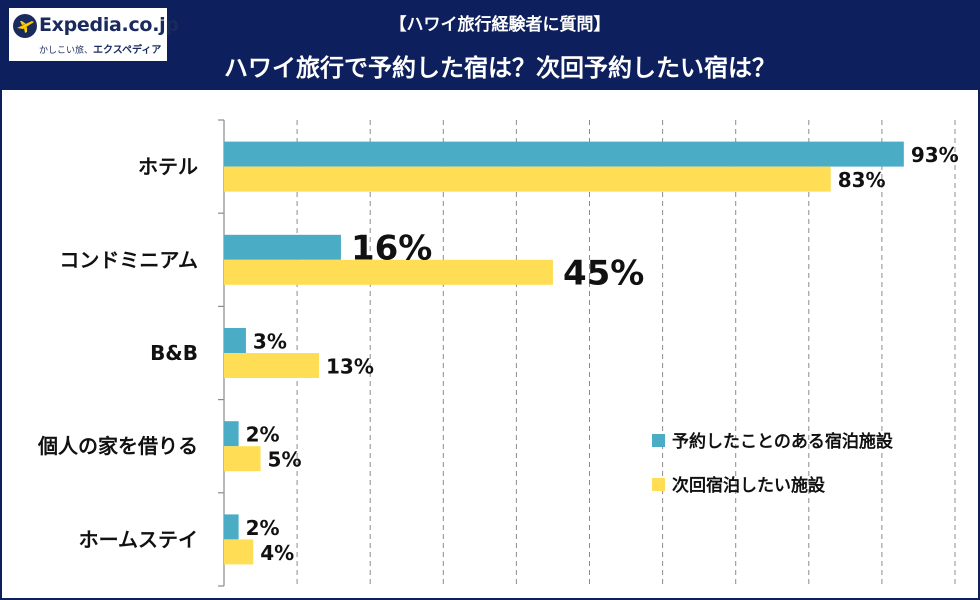 Image resolution: width=980 pixels, height=600 pixels. I want to click on category-label: コンドミニアム, so click(128, 260).